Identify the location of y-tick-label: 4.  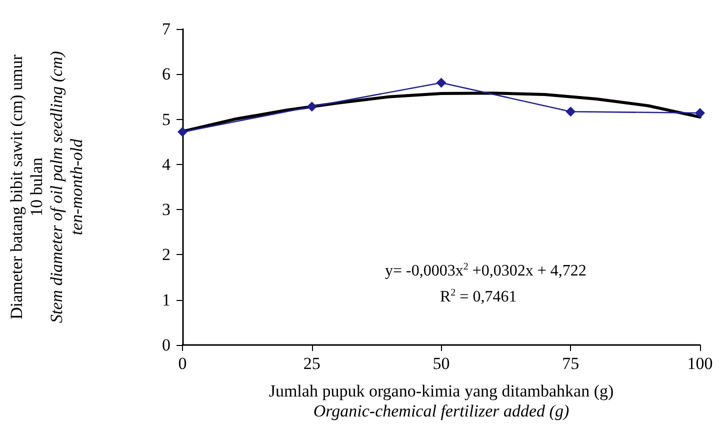
(166, 164).